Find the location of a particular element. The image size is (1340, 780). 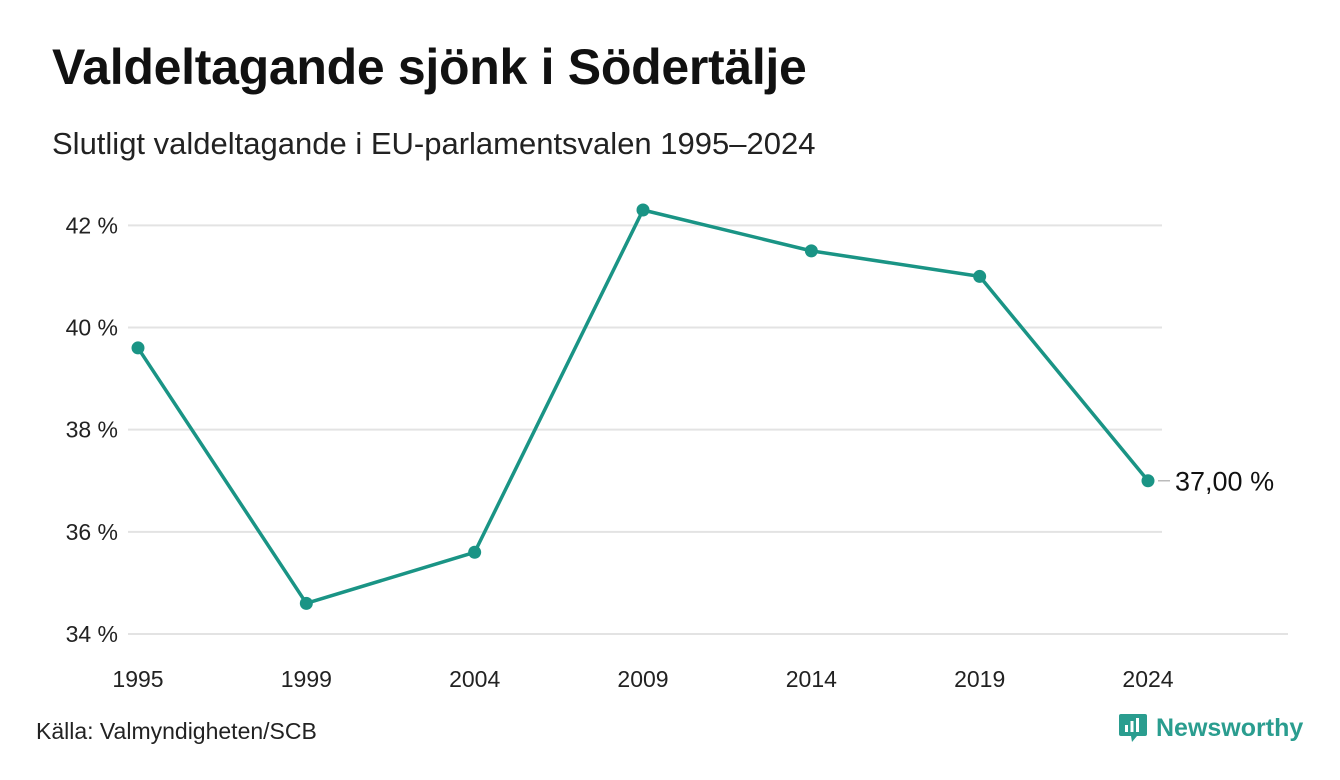

x-axis-ticks: 1995 1999 2004 2009 2014 2019 2024 is located at coordinates (642, 679).